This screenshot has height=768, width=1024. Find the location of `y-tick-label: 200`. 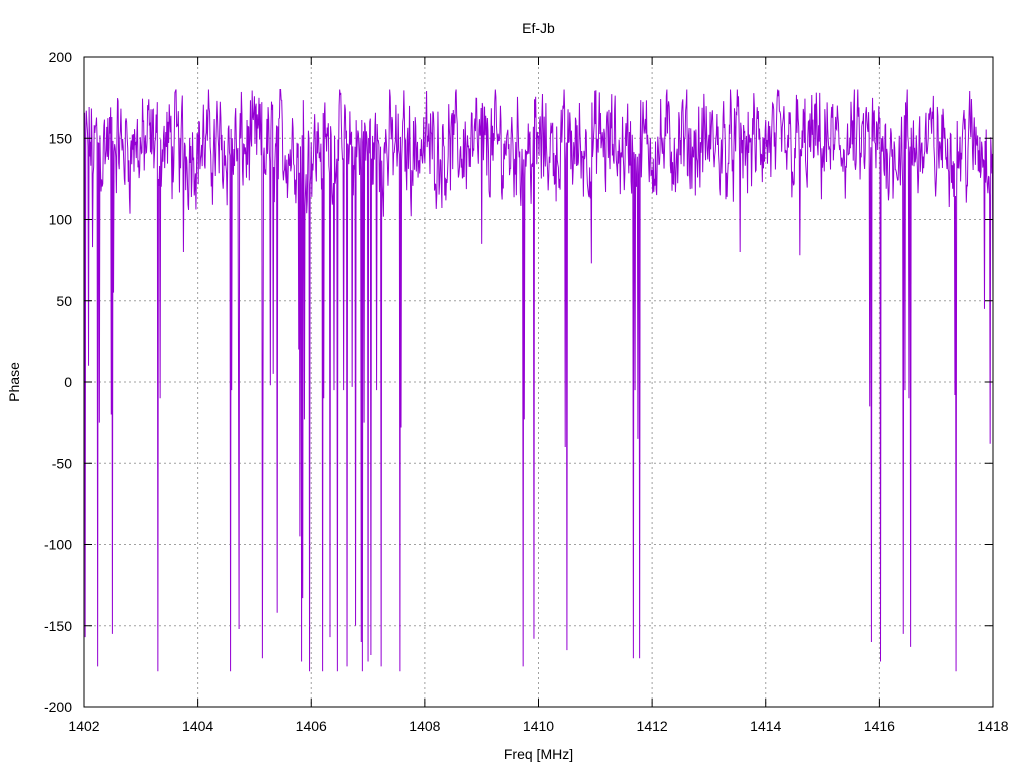

y-tick-label: 200 is located at coordinates (61, 57).